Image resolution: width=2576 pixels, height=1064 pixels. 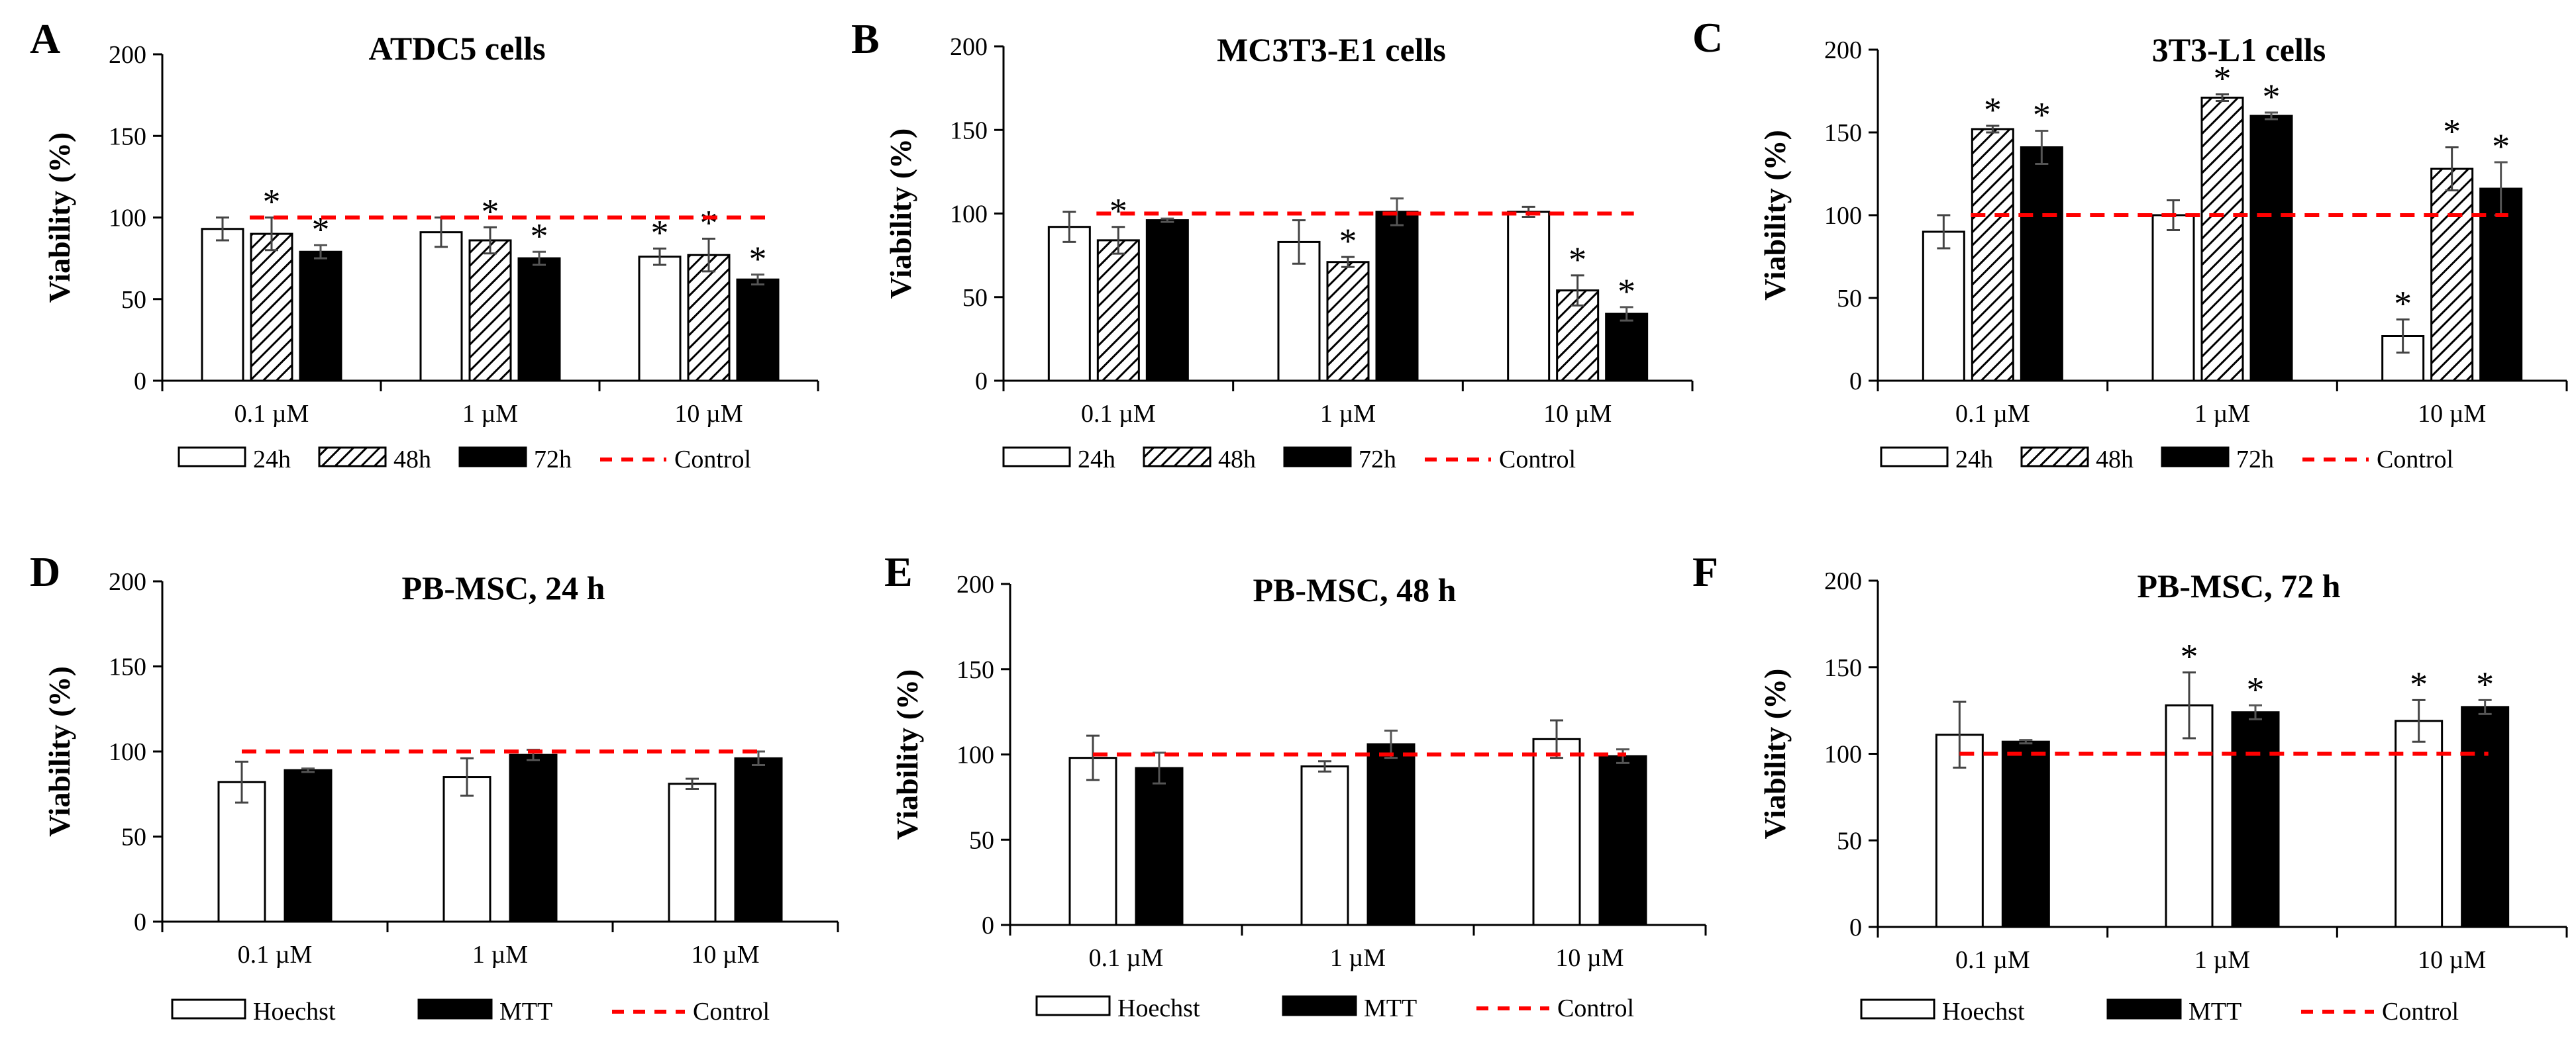 I want to click on y-tick-label: 150, so click(x=1843, y=668).